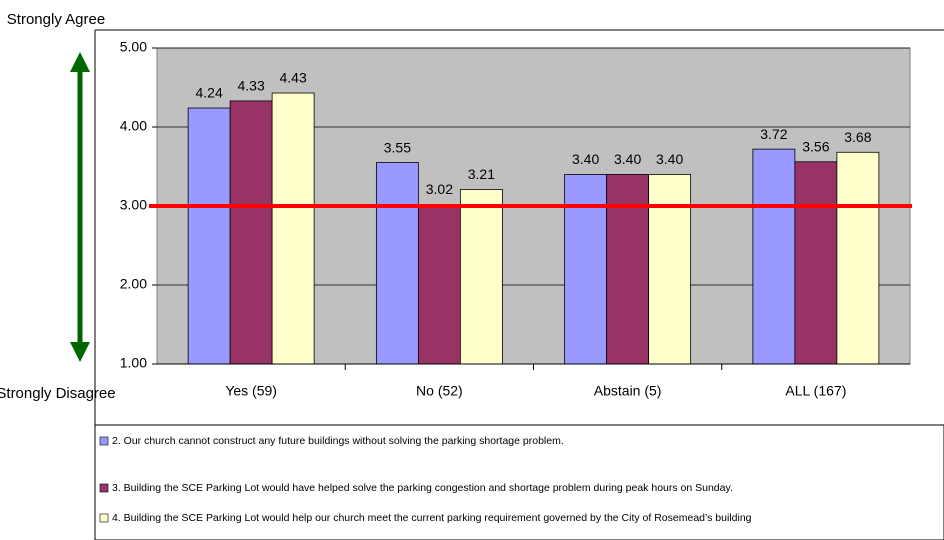  Describe the element at coordinates (58, 393) in the screenshot. I see `annotation: Strongly Disagree` at that location.